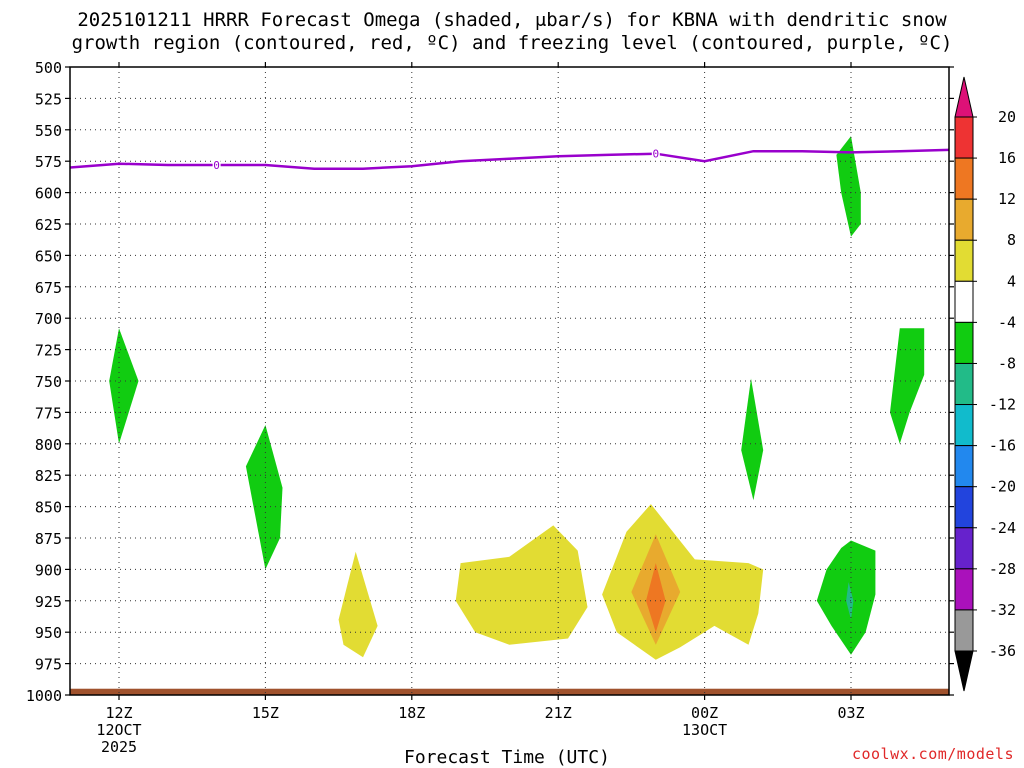  I want to click on x-tick-label: 21Z, so click(558, 713).